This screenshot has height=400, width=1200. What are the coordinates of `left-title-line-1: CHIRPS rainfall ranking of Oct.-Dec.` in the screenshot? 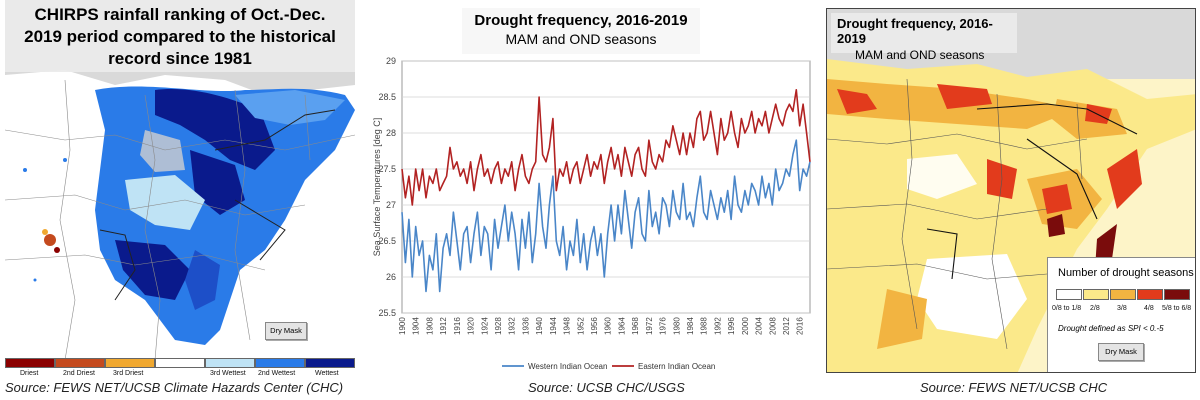 It's located at (180, 14).